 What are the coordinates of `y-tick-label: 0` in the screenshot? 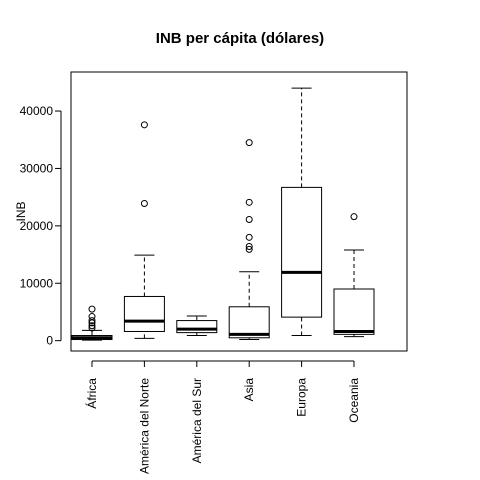 It's located at (49, 341).